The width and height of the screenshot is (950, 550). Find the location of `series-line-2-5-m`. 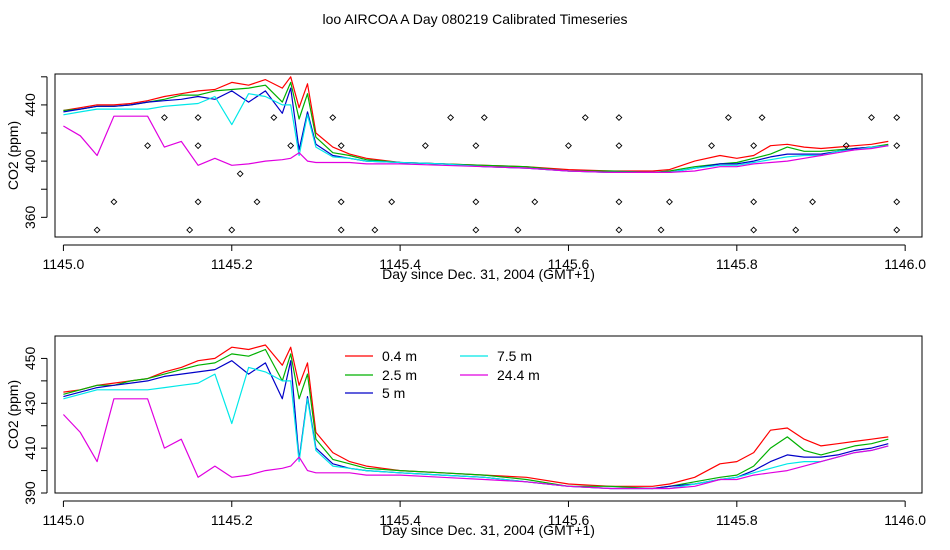

series-line-2-5-m is located at coordinates (476, 127).